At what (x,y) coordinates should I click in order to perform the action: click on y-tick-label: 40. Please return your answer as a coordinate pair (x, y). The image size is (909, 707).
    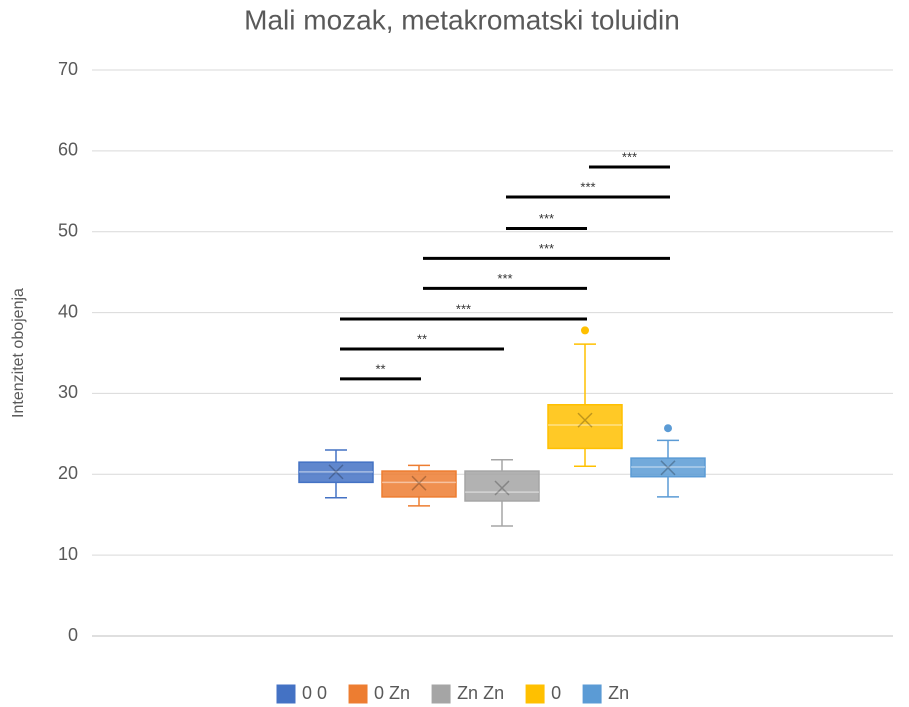
    Looking at the image, I should click on (68, 311).